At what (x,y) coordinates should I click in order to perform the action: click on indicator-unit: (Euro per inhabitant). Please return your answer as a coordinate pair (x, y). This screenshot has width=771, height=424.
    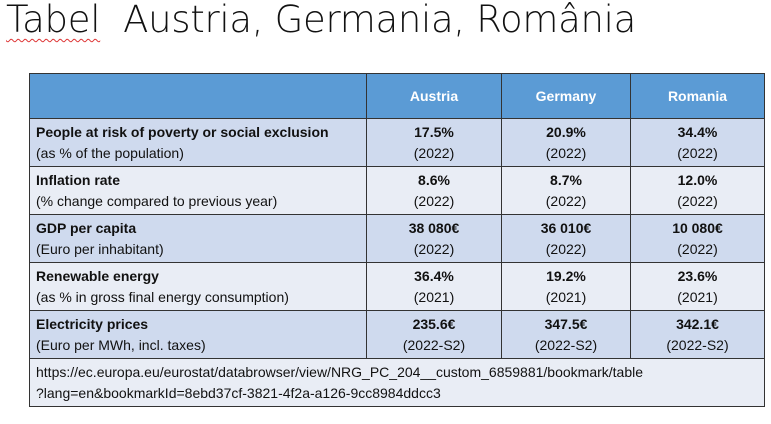
    Looking at the image, I should click on (100, 248).